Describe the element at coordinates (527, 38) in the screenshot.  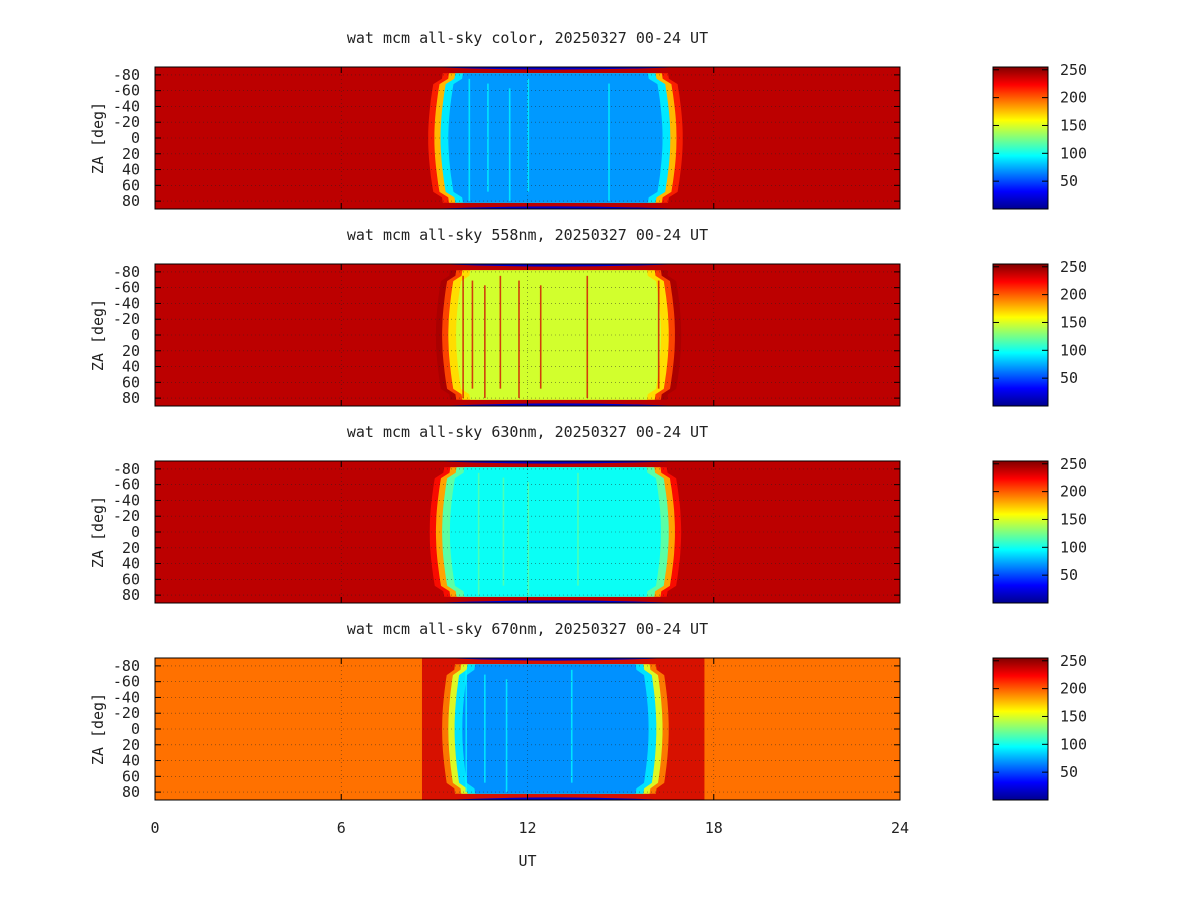
I see `panel-title: wat mcm all-sky color, 20250327 00-24 UT` at that location.